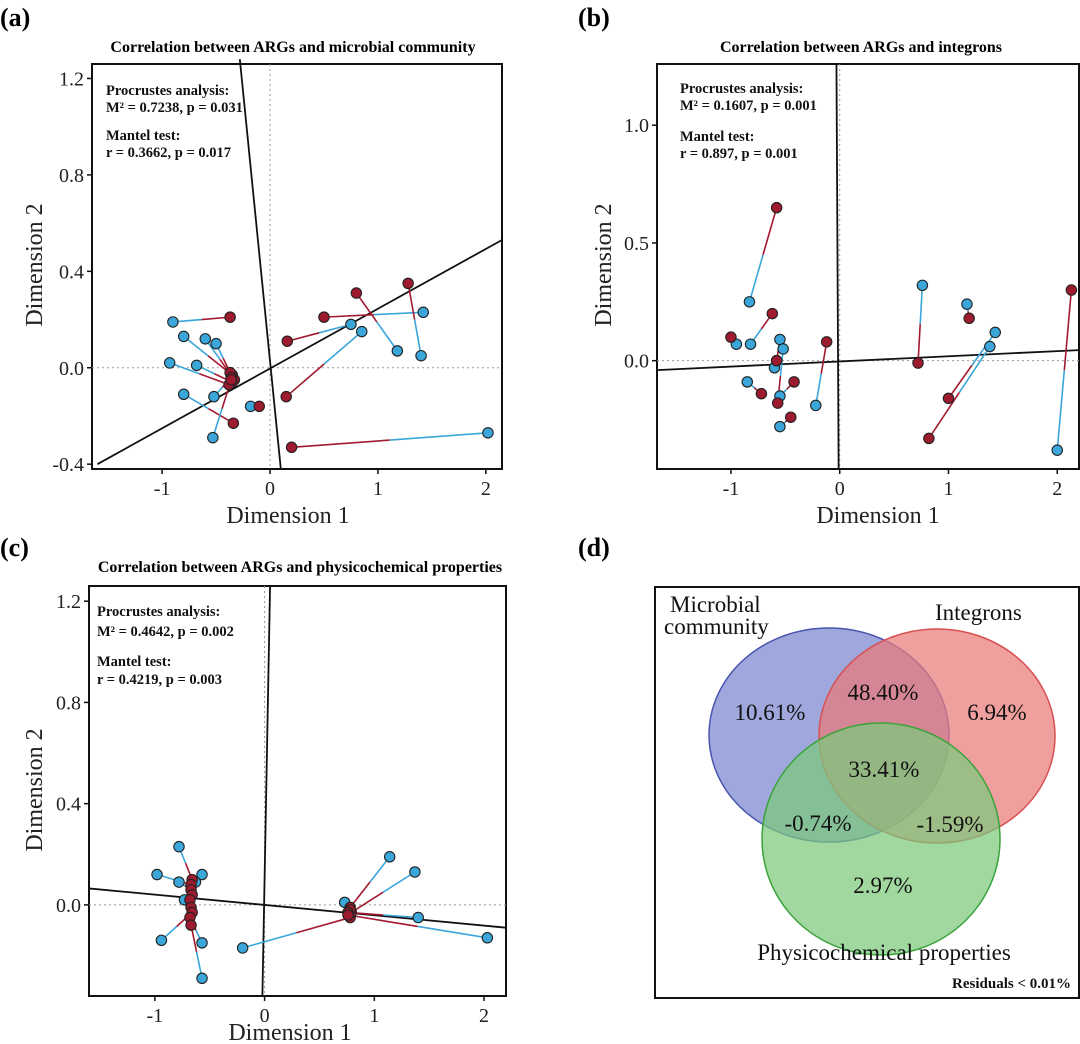 Image resolution: width=1080 pixels, height=1044 pixels. Describe the element at coordinates (770, 712) in the screenshot. I see `venn-value-microbial-only: 10.61%` at that location.